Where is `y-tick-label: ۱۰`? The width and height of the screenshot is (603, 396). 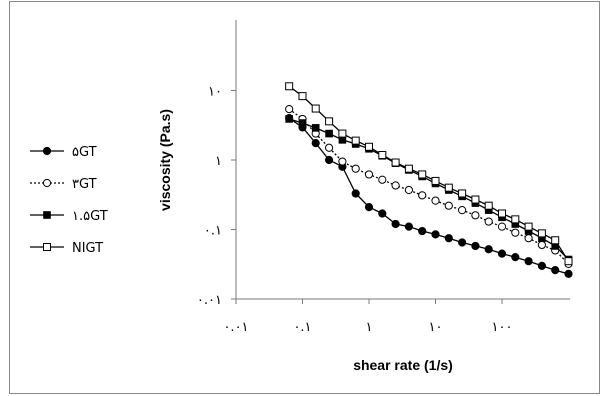 y-tick-label: ۱۰ is located at coordinates (215, 92).